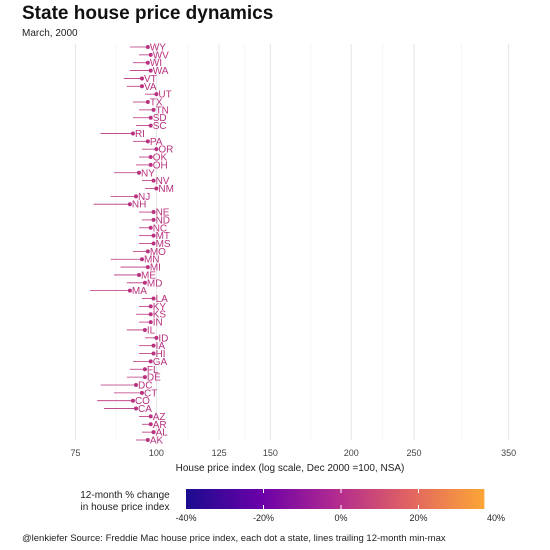 The image size is (550, 550). I want to click on state-row-ks: KS, so click(151, 315).